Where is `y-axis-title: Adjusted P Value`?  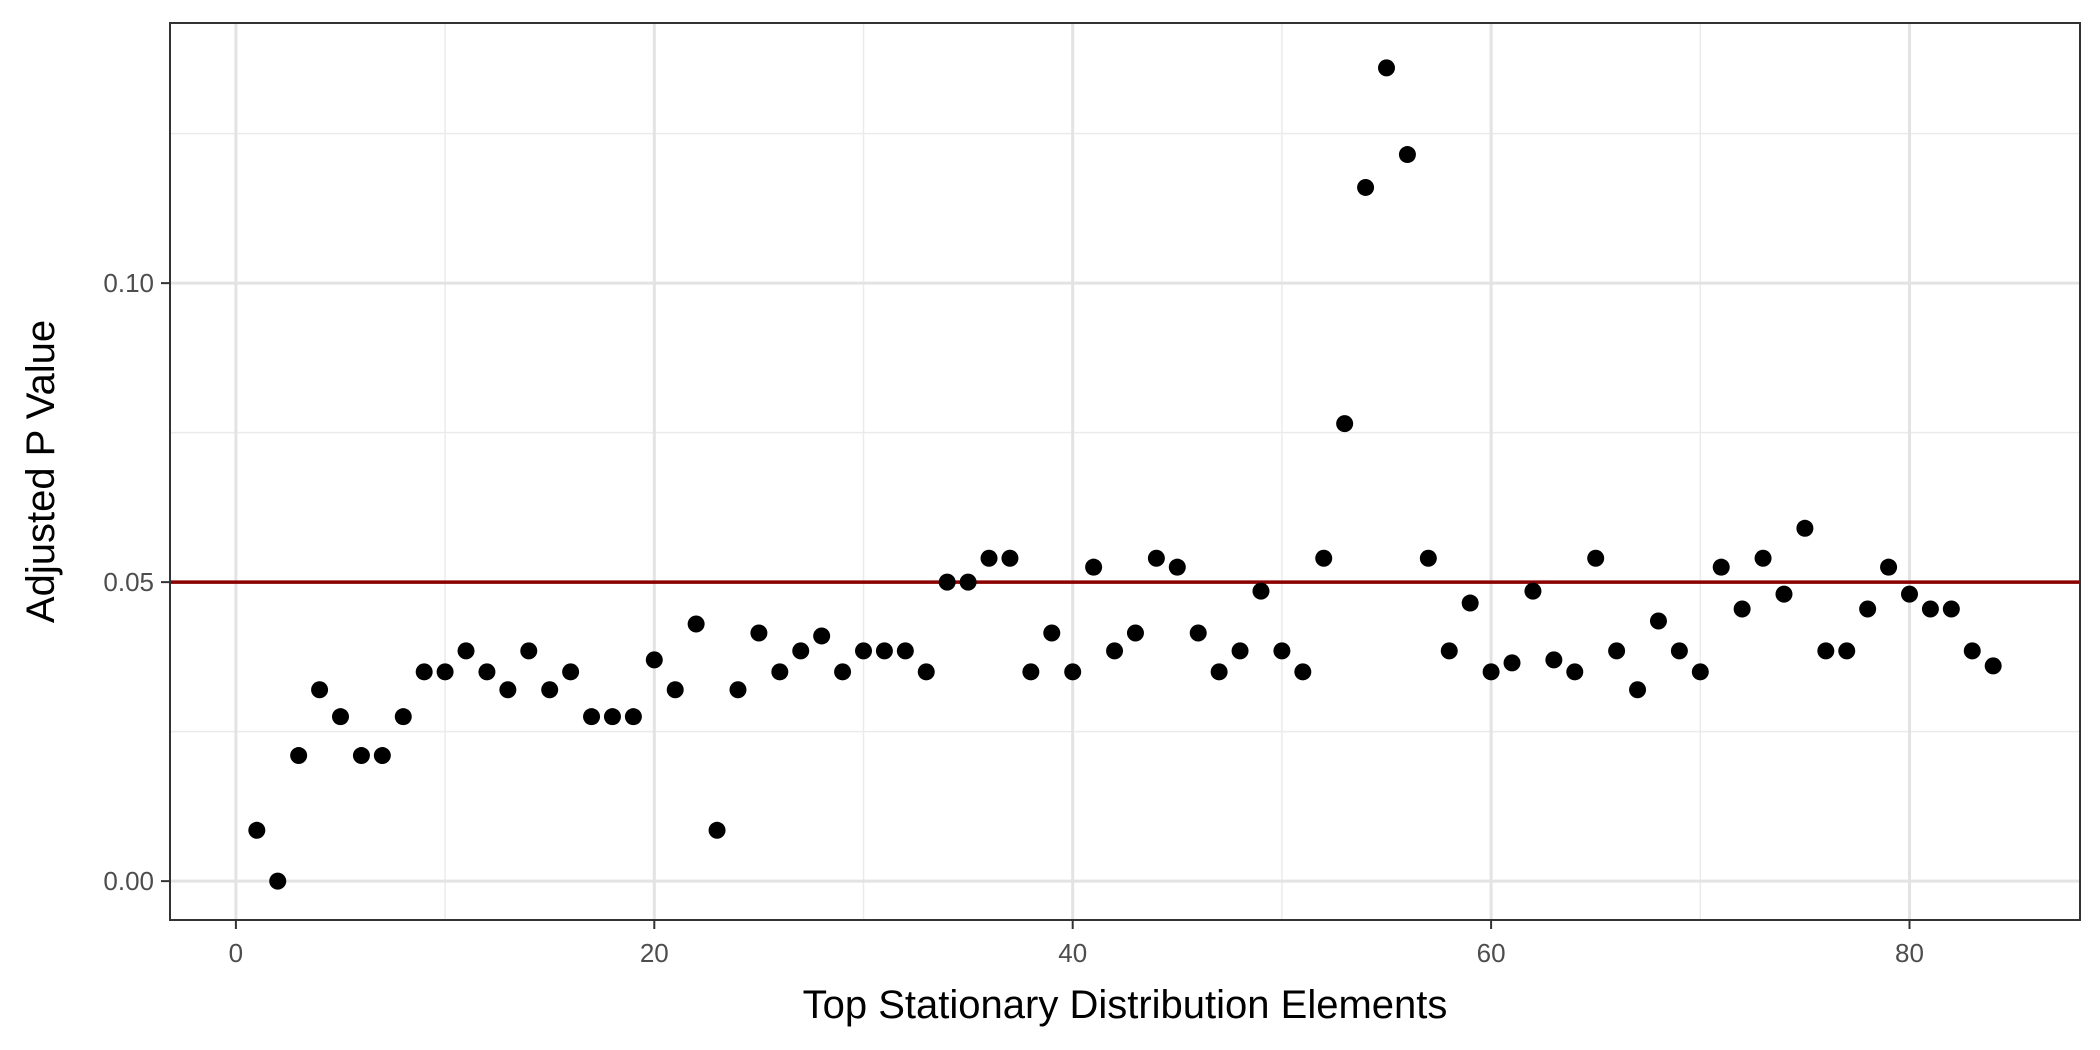 y-axis-title: Adjusted P Value is located at coordinates (41, 471).